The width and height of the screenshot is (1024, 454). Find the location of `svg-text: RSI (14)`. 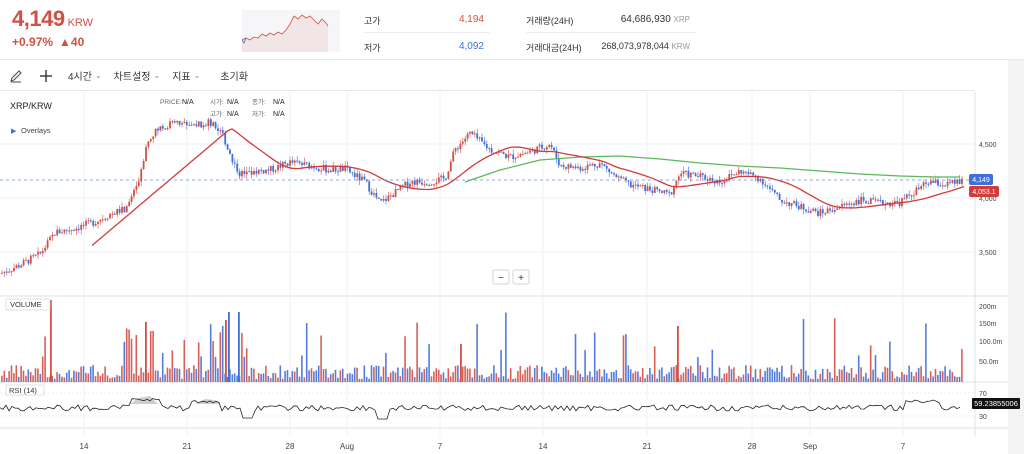

svg-text: RSI (14) is located at coordinates (23, 390).